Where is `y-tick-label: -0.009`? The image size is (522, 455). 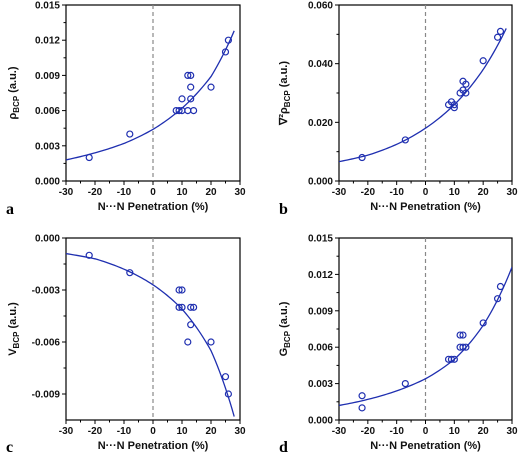
y-tick-label: -0.009 is located at coordinates (46, 395).